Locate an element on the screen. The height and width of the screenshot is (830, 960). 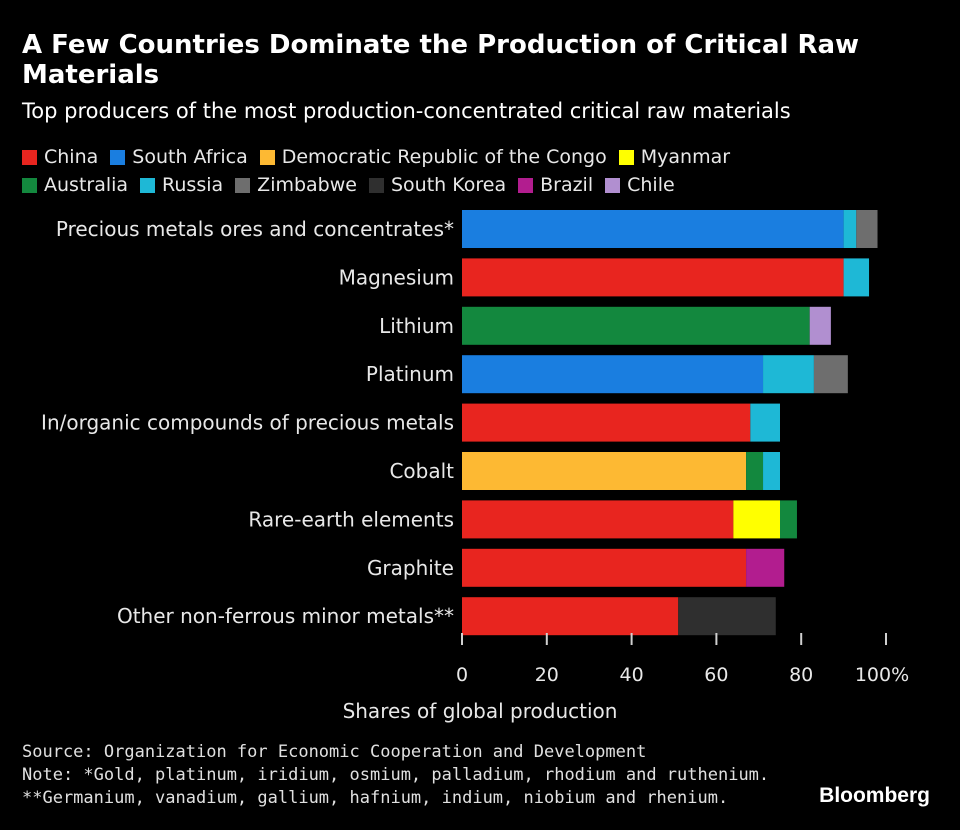
legend-item-australia: Australia is located at coordinates (75, 185).